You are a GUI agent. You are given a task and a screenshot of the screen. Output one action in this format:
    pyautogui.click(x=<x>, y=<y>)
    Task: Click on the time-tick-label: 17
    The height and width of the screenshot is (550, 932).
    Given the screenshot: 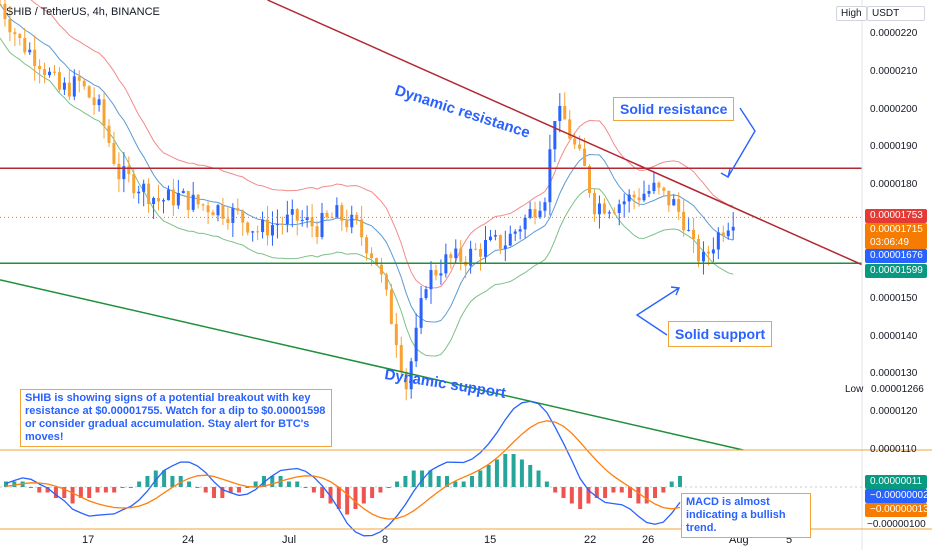 What is the action you would take?
    pyautogui.click(x=88, y=540)
    